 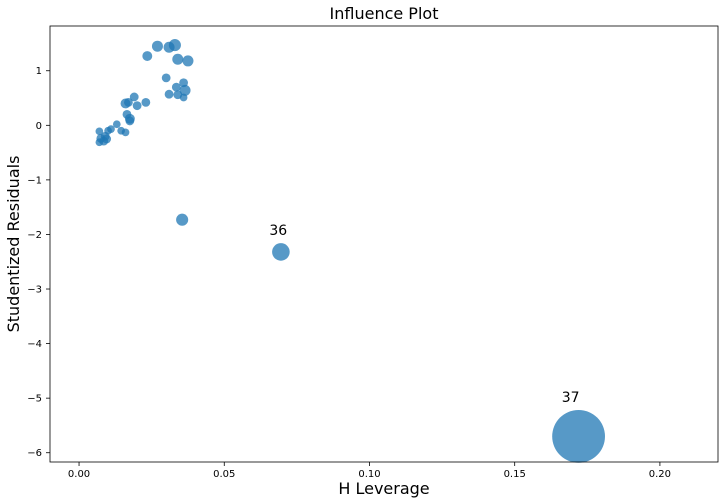 I want to click on y-axis-title: Studentized Residuals, so click(x=13, y=244).